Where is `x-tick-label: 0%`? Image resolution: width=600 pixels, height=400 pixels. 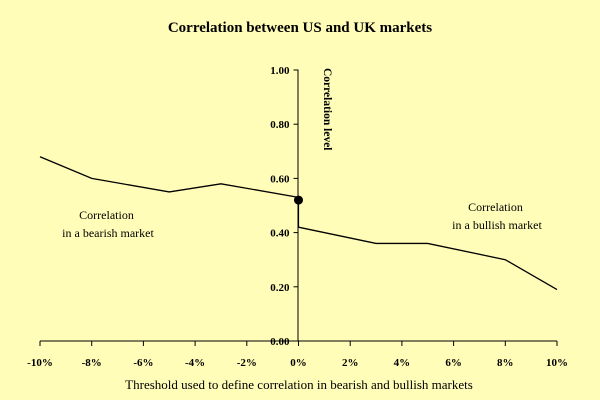 x-tick-label: 0% is located at coordinates (298, 363).